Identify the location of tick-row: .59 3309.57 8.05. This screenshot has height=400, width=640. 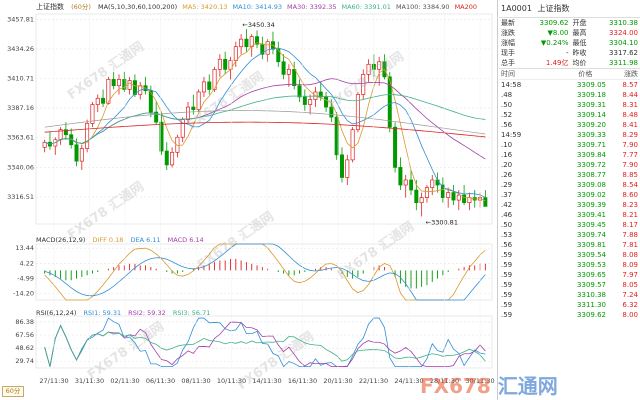
(569, 285).